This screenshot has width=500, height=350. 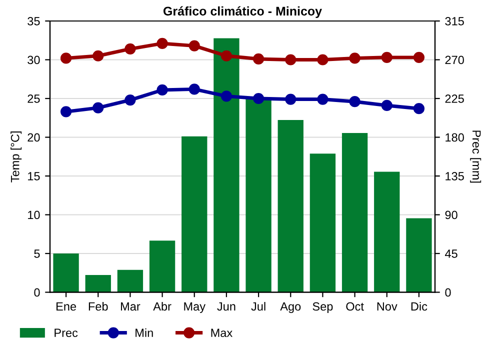 What do you see at coordinates (37, 292) in the screenshot?
I see `y-tick-label: 0` at bounding box center [37, 292].